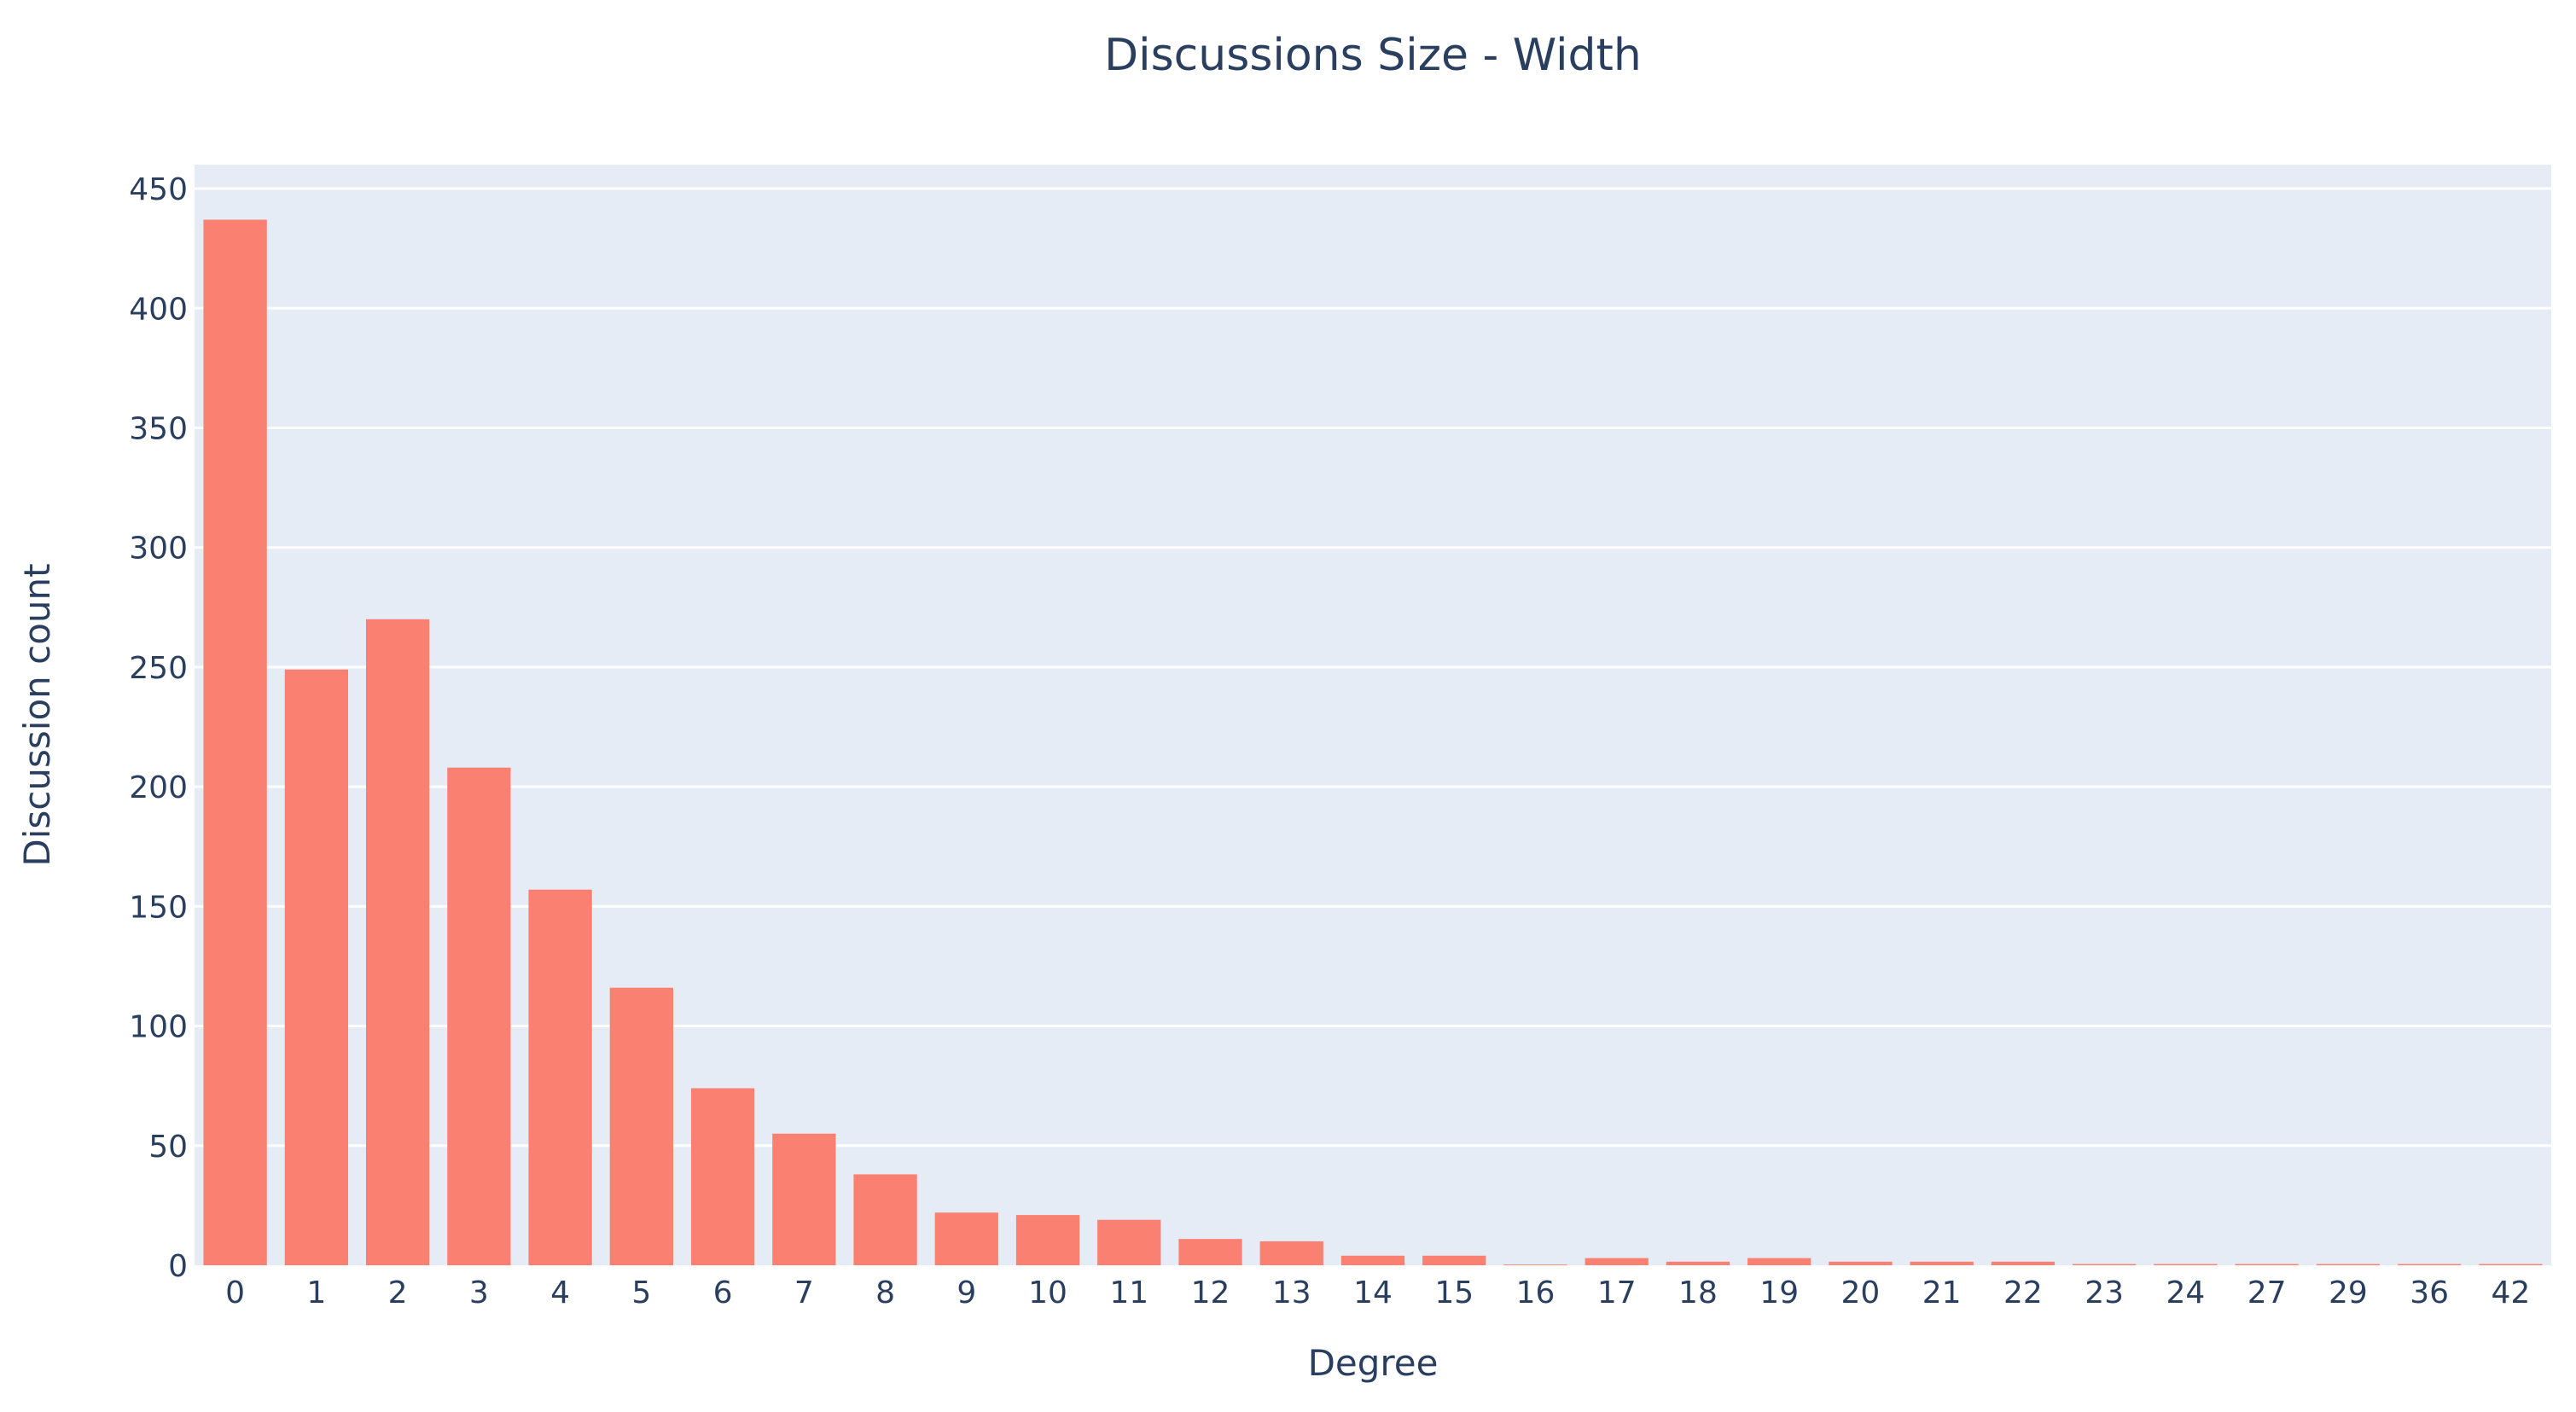 The image size is (2576, 1412). I want to click on x-tick-label: 21, so click(1942, 1292).